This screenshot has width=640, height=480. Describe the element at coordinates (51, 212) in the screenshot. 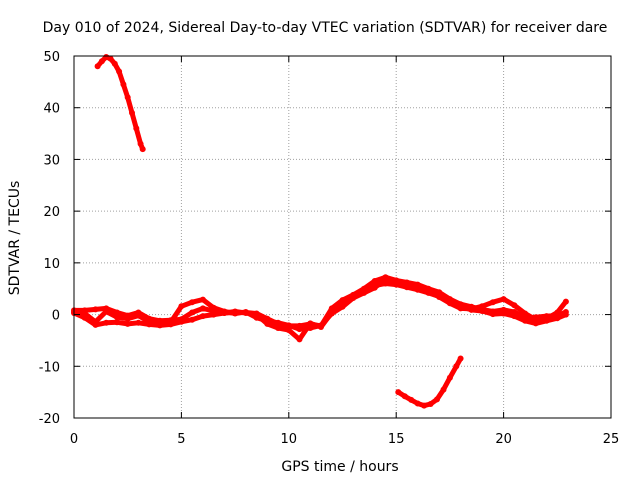

I see `y-tick-label: 20` at that location.